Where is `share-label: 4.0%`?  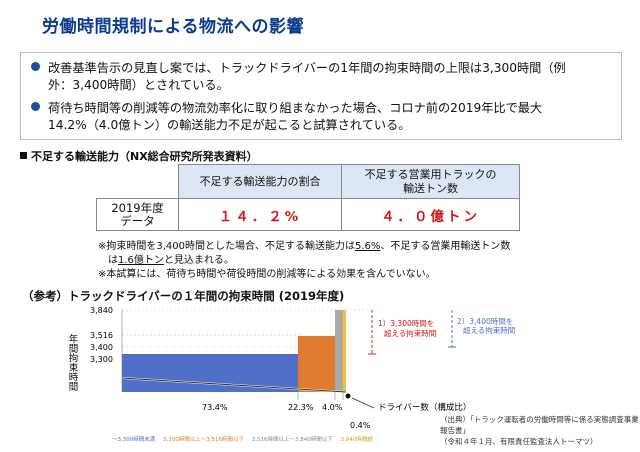
share-label: 4.0% is located at coordinates (332, 407).